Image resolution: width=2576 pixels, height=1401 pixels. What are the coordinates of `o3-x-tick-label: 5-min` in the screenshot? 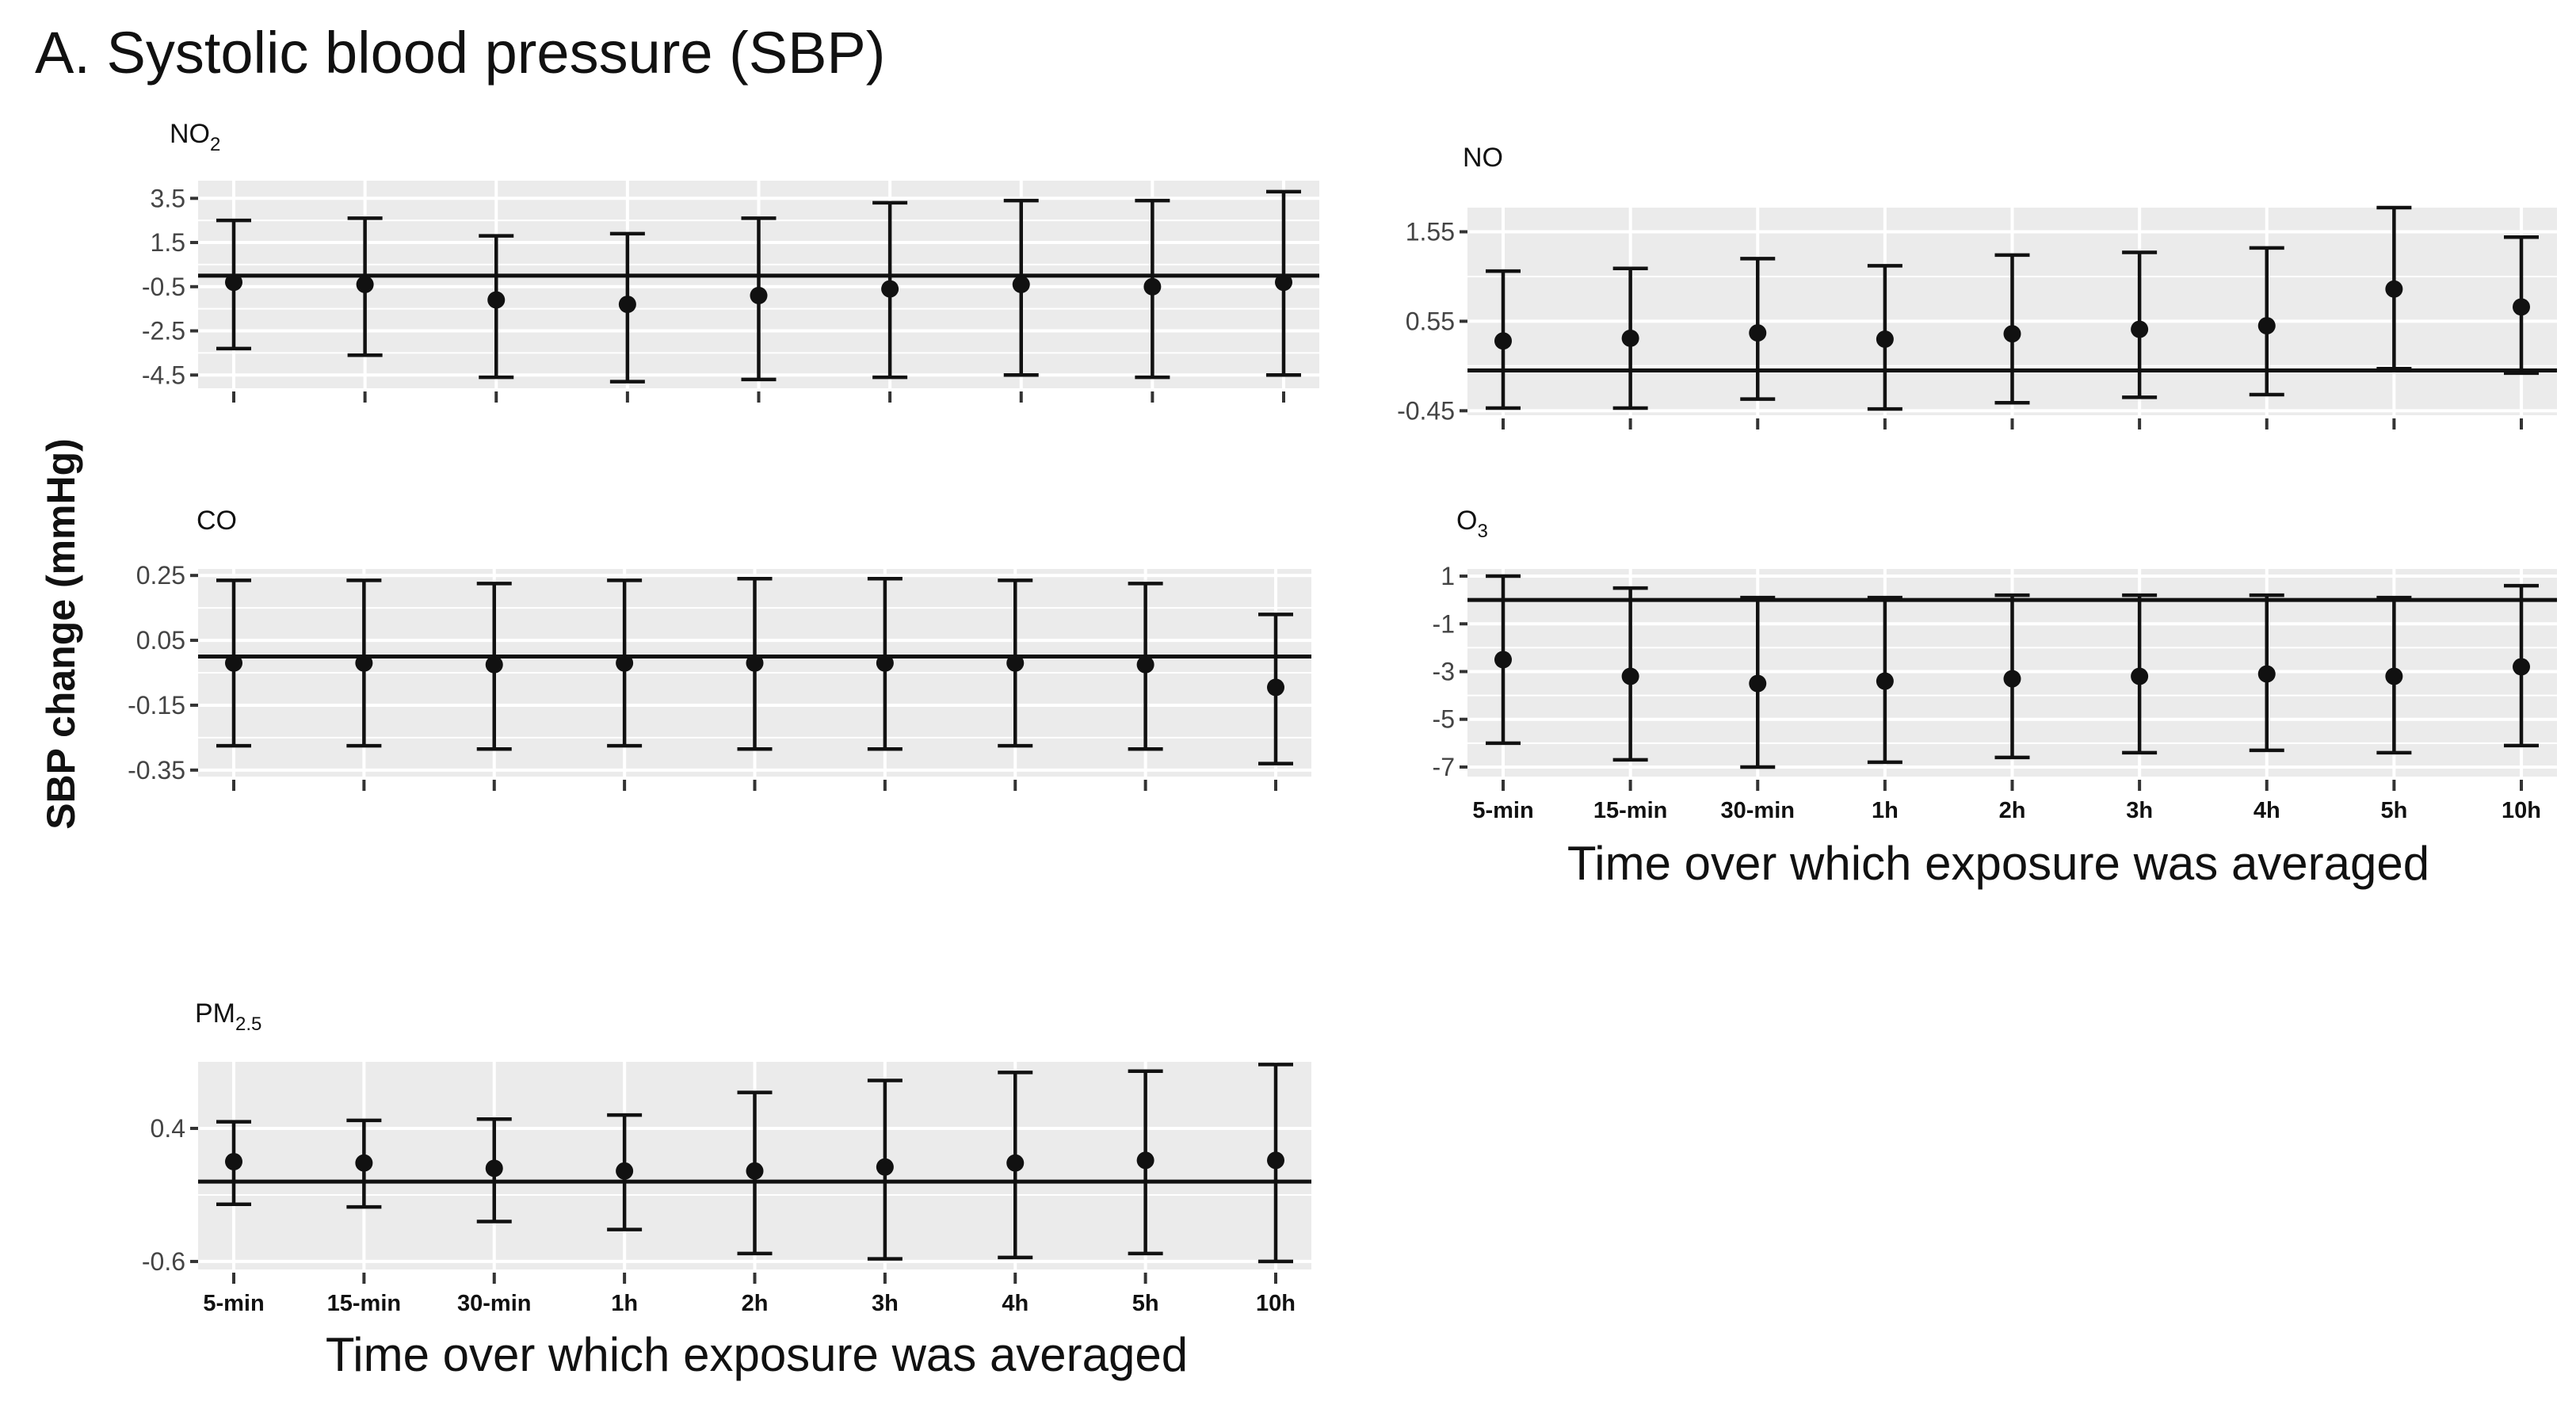 It's located at (1502, 810).